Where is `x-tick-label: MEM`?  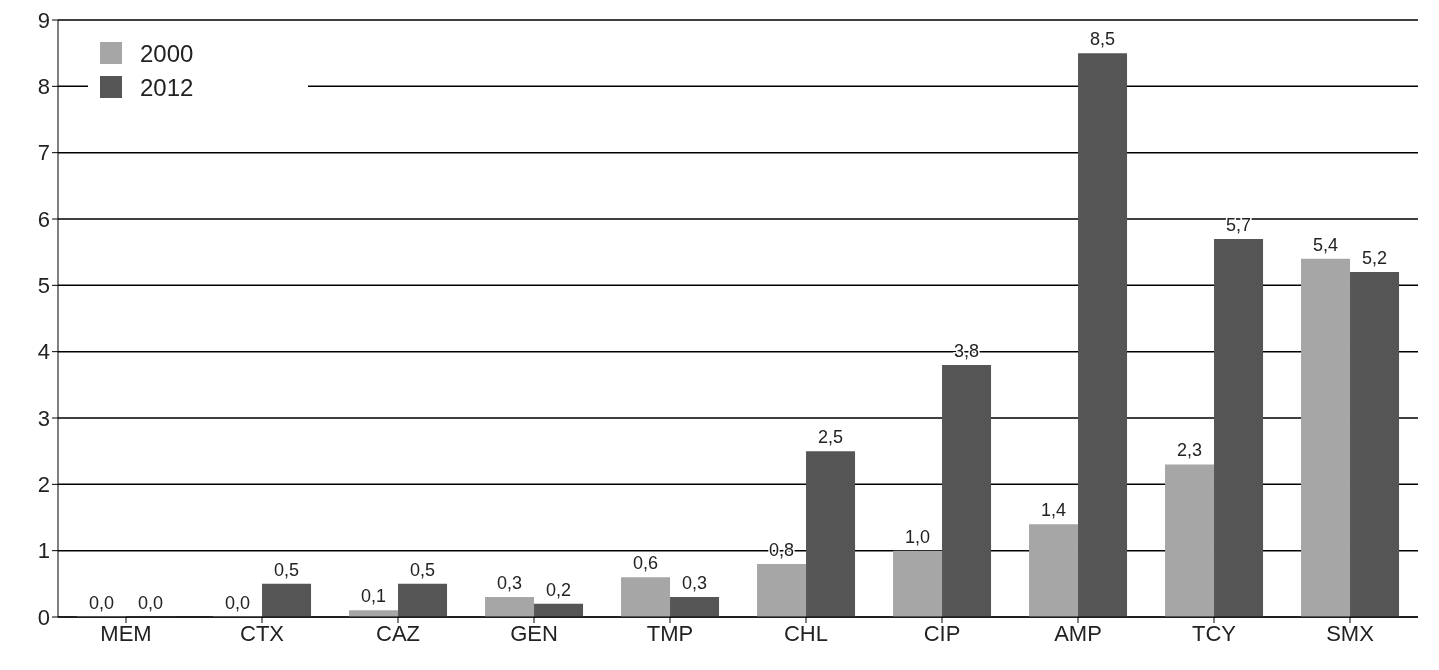
x-tick-label: MEM is located at coordinates (126, 633).